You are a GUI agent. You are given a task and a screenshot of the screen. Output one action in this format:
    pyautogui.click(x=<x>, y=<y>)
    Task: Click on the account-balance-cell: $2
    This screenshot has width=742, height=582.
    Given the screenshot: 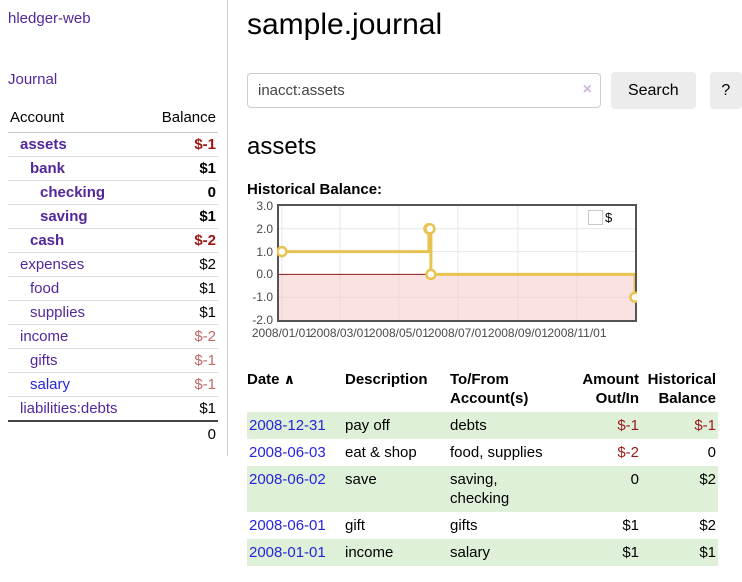 What is the action you would take?
    pyautogui.click(x=188, y=264)
    